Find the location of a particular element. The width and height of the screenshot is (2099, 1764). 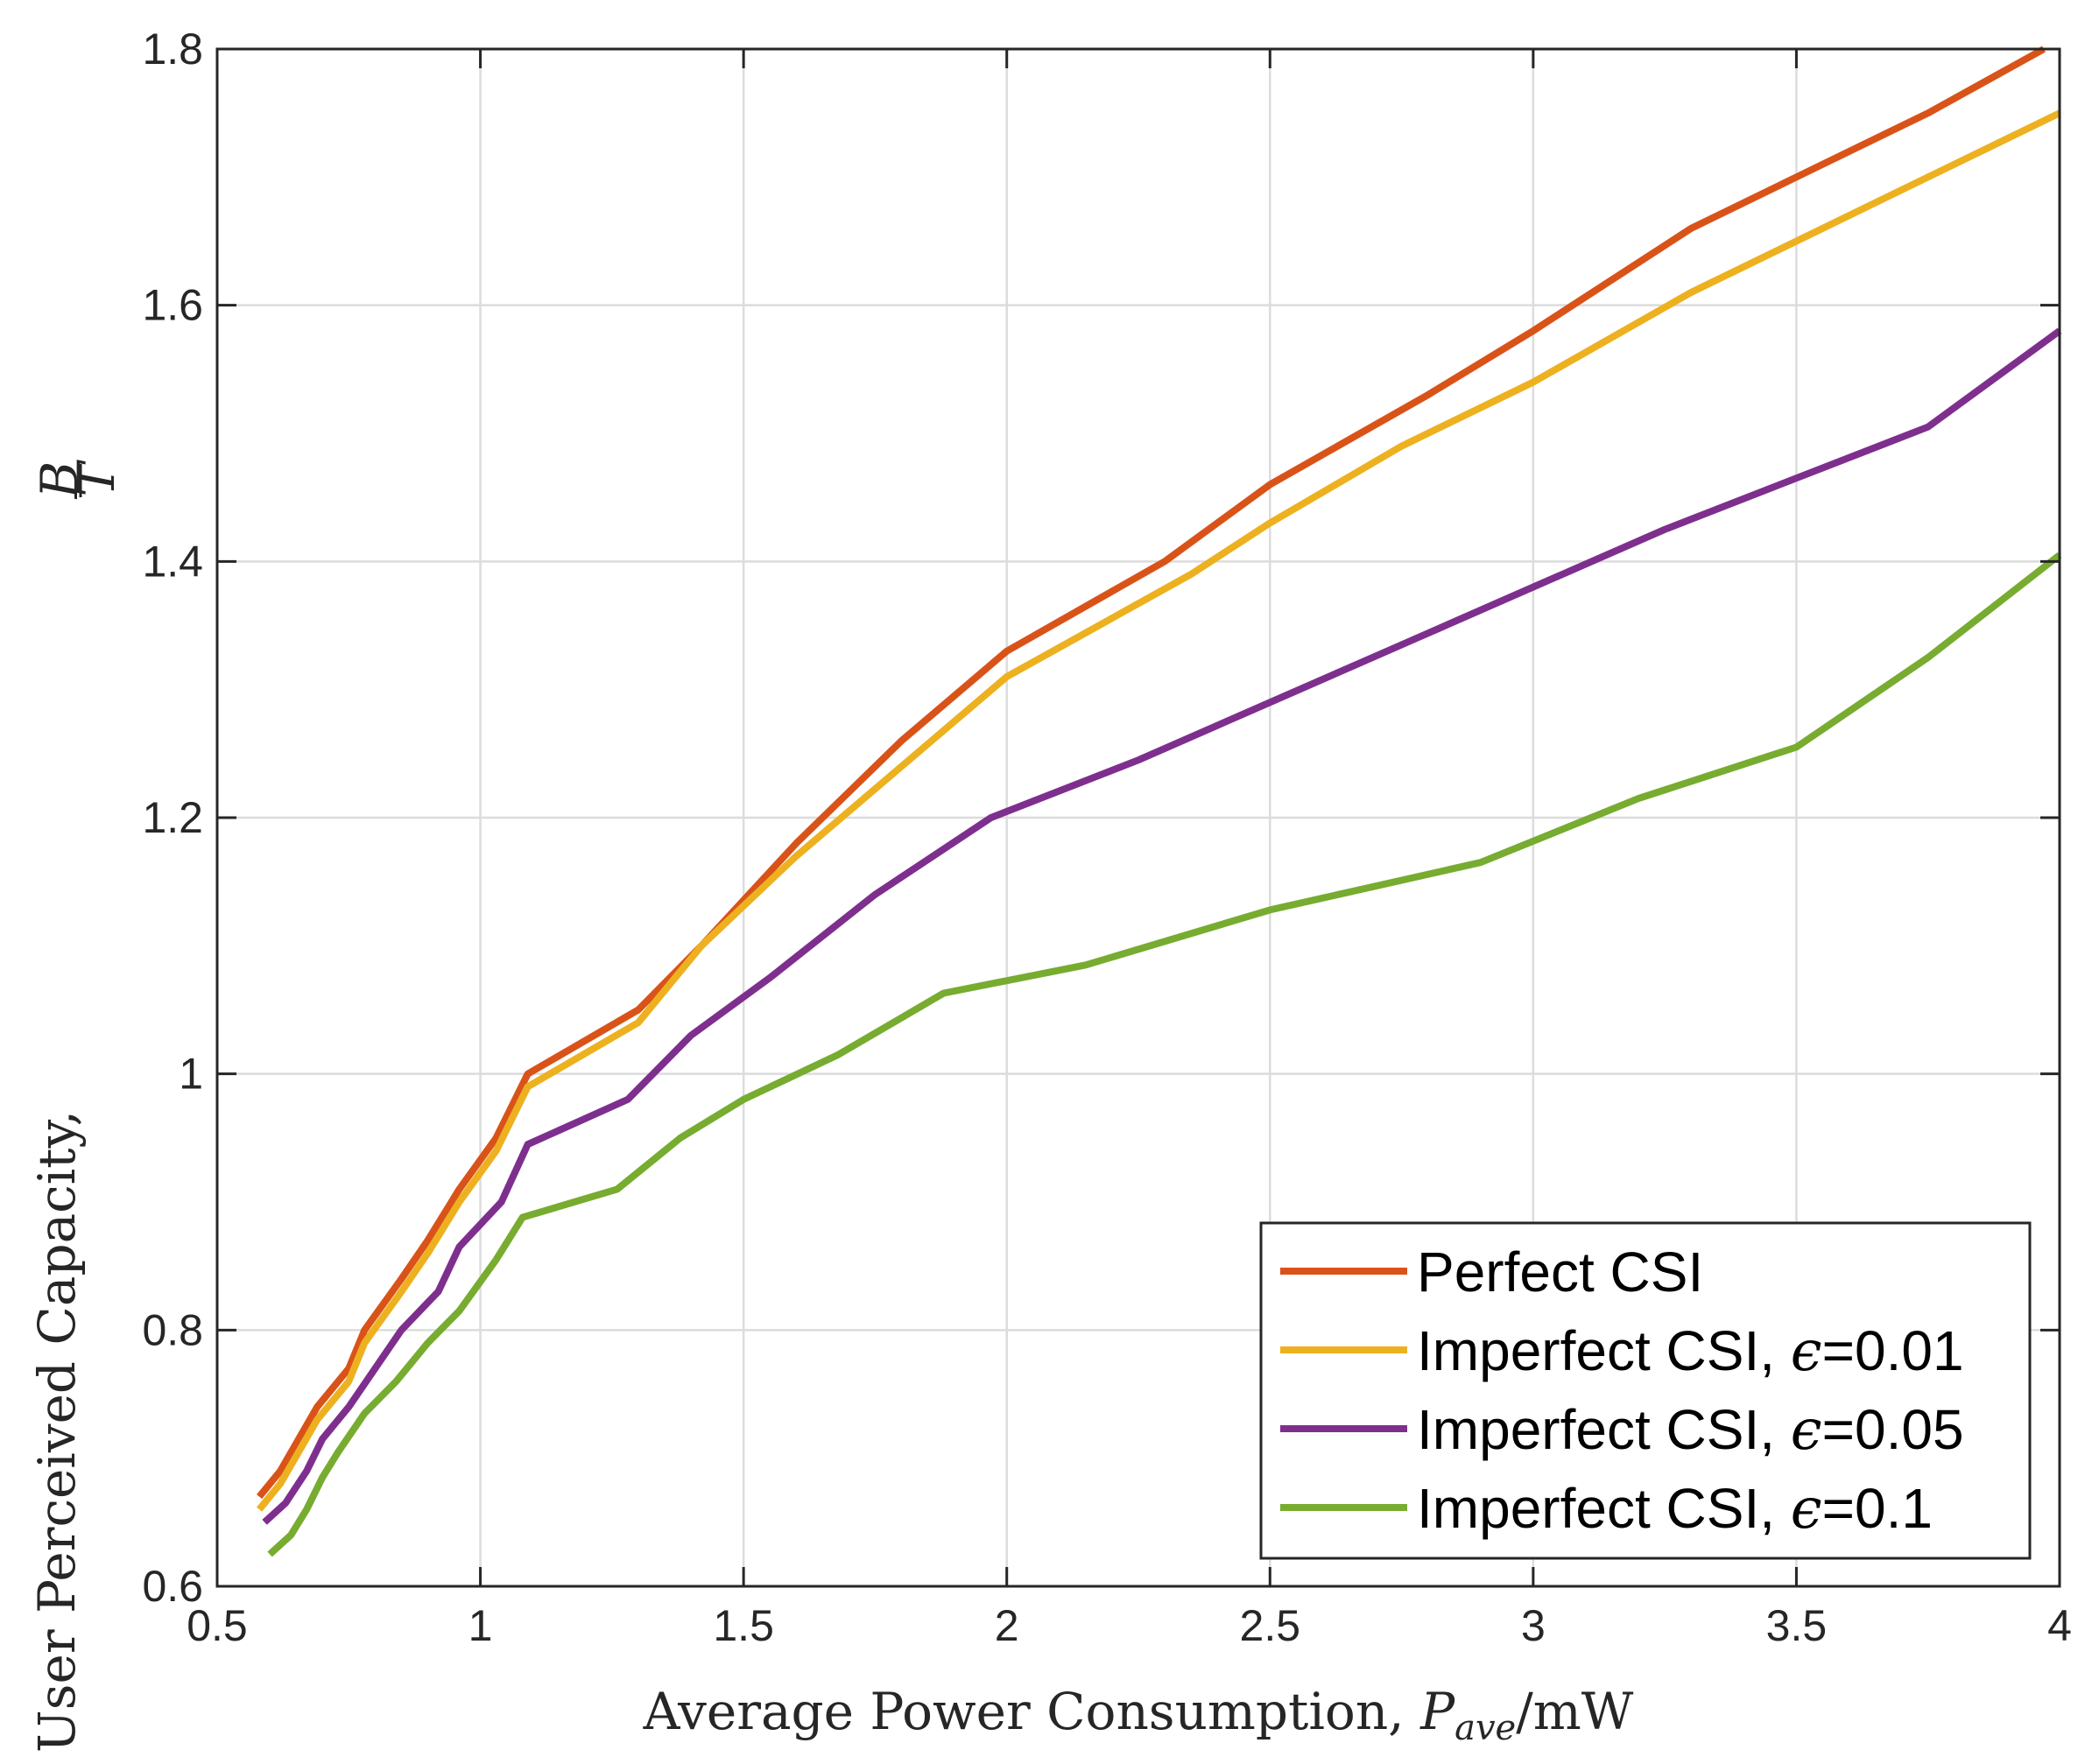

legend-label-3: Imperfect CSI, ϵ=0.05 is located at coordinates (1691, 1430).